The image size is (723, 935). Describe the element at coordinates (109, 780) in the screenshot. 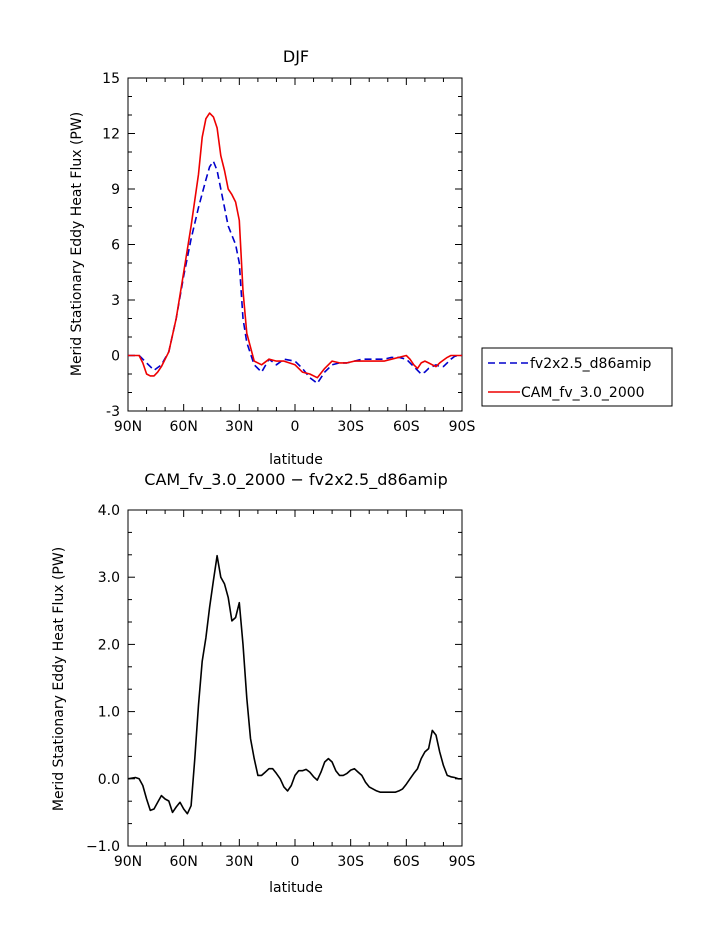

I see `bottom-y-tick-label: 0.0` at that location.